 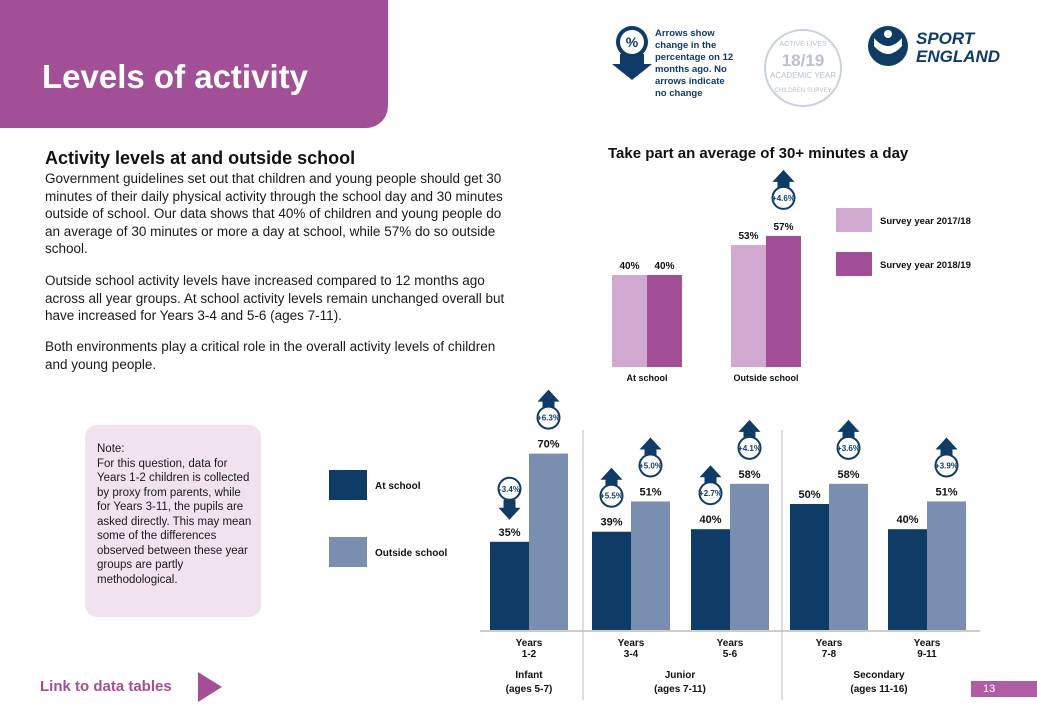 I want to click on change-indicator: +4.6%, so click(x=783, y=189).